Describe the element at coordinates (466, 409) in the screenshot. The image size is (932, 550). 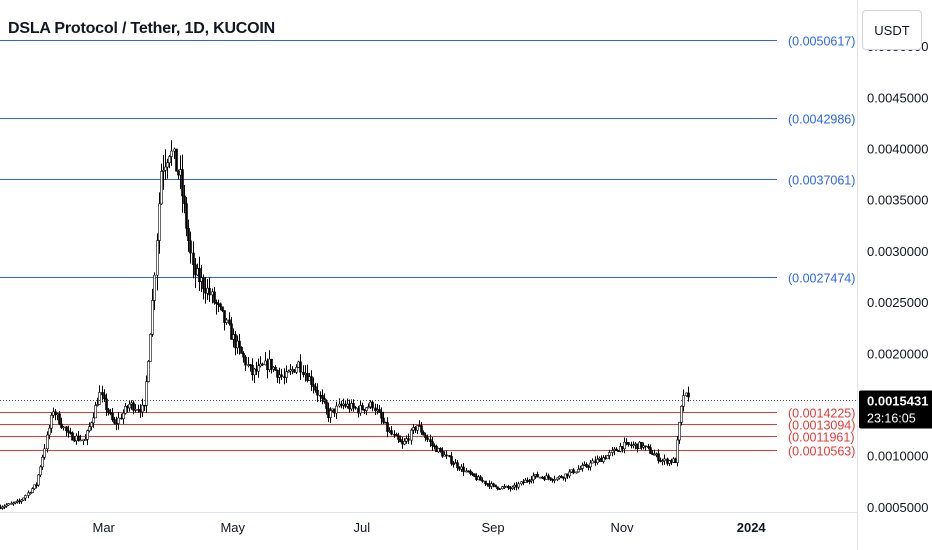
I see `labels-layer: 0.0015431 23:16:05` at that location.